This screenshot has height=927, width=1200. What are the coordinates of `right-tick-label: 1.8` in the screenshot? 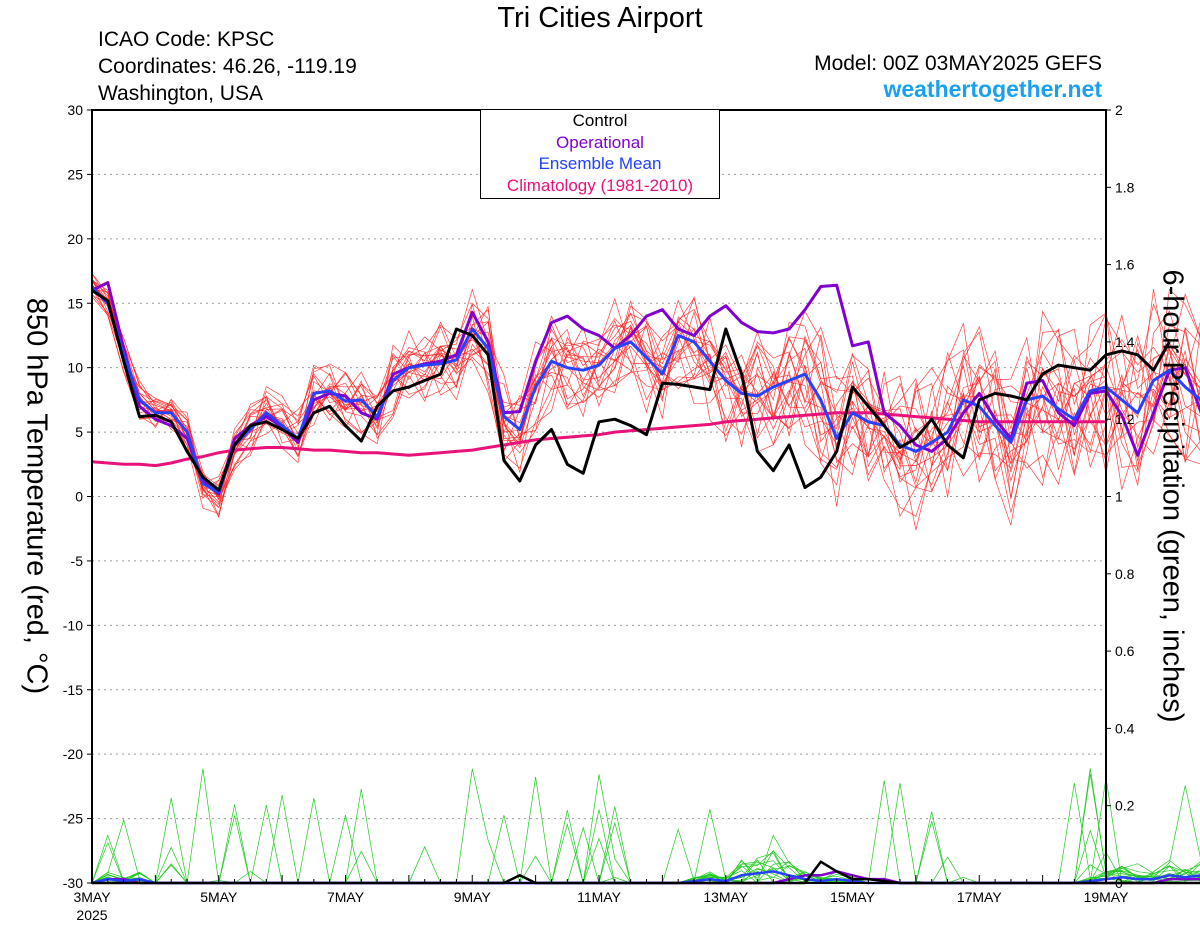 It's located at (1125, 187).